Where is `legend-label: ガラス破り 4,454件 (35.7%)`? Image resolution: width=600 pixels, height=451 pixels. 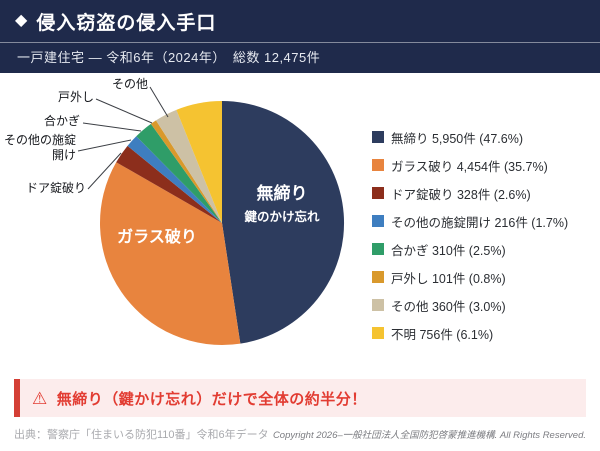
legend-label: ガラス破り 4,454件 (35.7%) is located at coordinates (469, 166).